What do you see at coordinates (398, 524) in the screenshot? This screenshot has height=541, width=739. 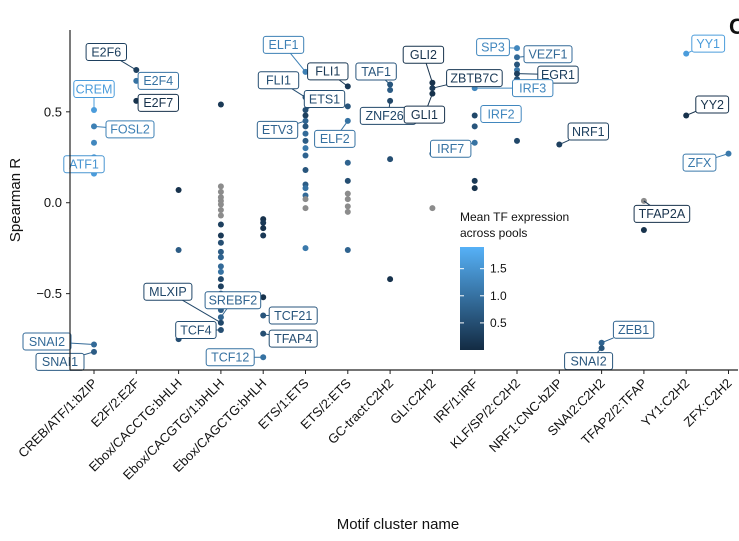 I see `x-axis-title: Motif cluster name` at bounding box center [398, 524].